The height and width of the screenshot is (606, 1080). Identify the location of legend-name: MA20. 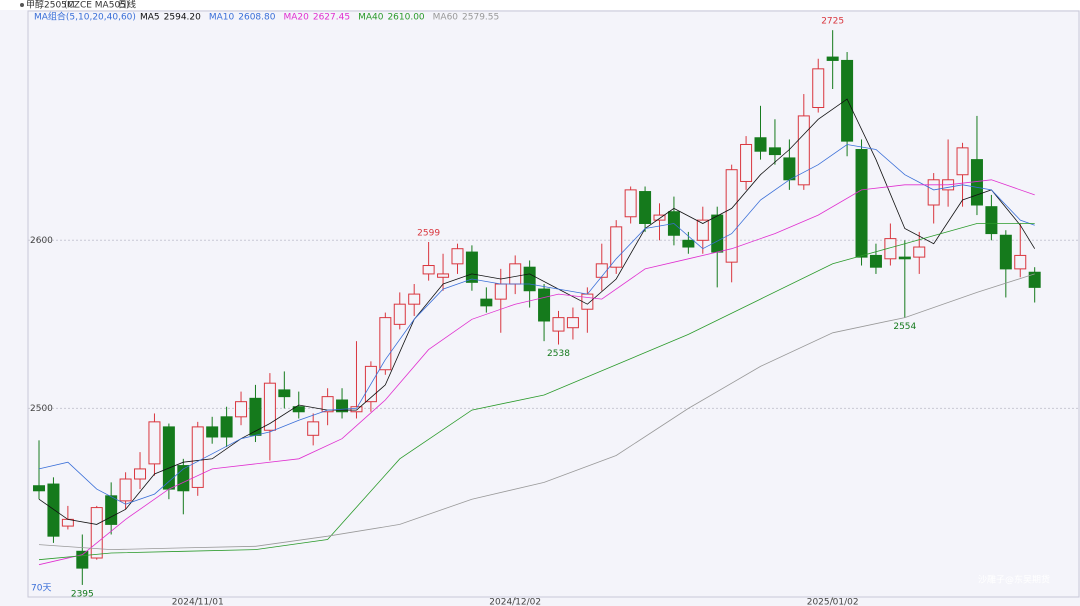
(296, 18).